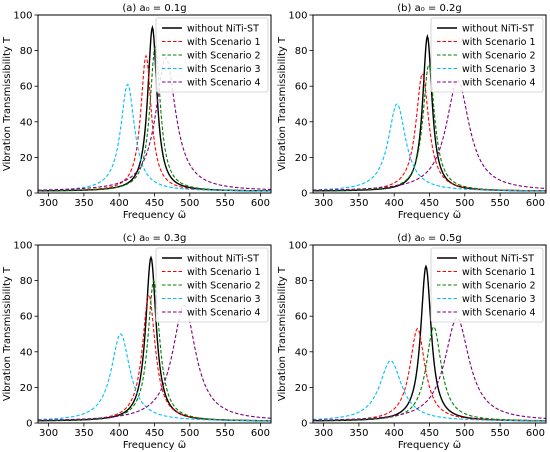  Describe the element at coordinates (429, 238) in the screenshot. I see `panel-title: (d) a₀ = 0.5g` at that location.